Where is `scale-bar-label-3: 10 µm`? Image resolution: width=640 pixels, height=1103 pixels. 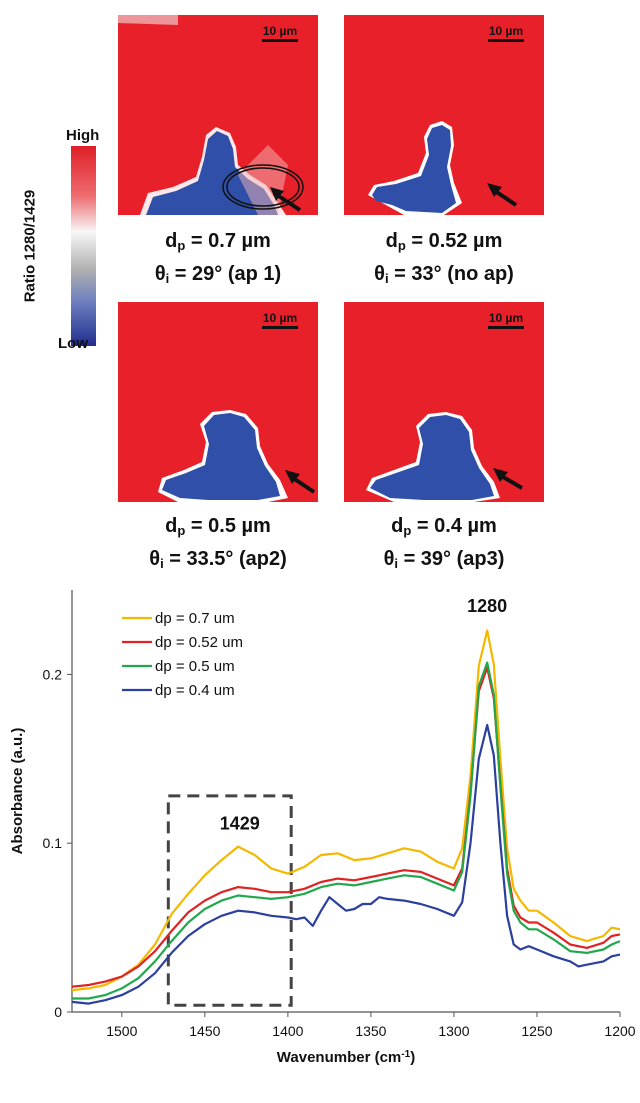 scale-bar-label-3: 10 µm is located at coordinates (280, 318).